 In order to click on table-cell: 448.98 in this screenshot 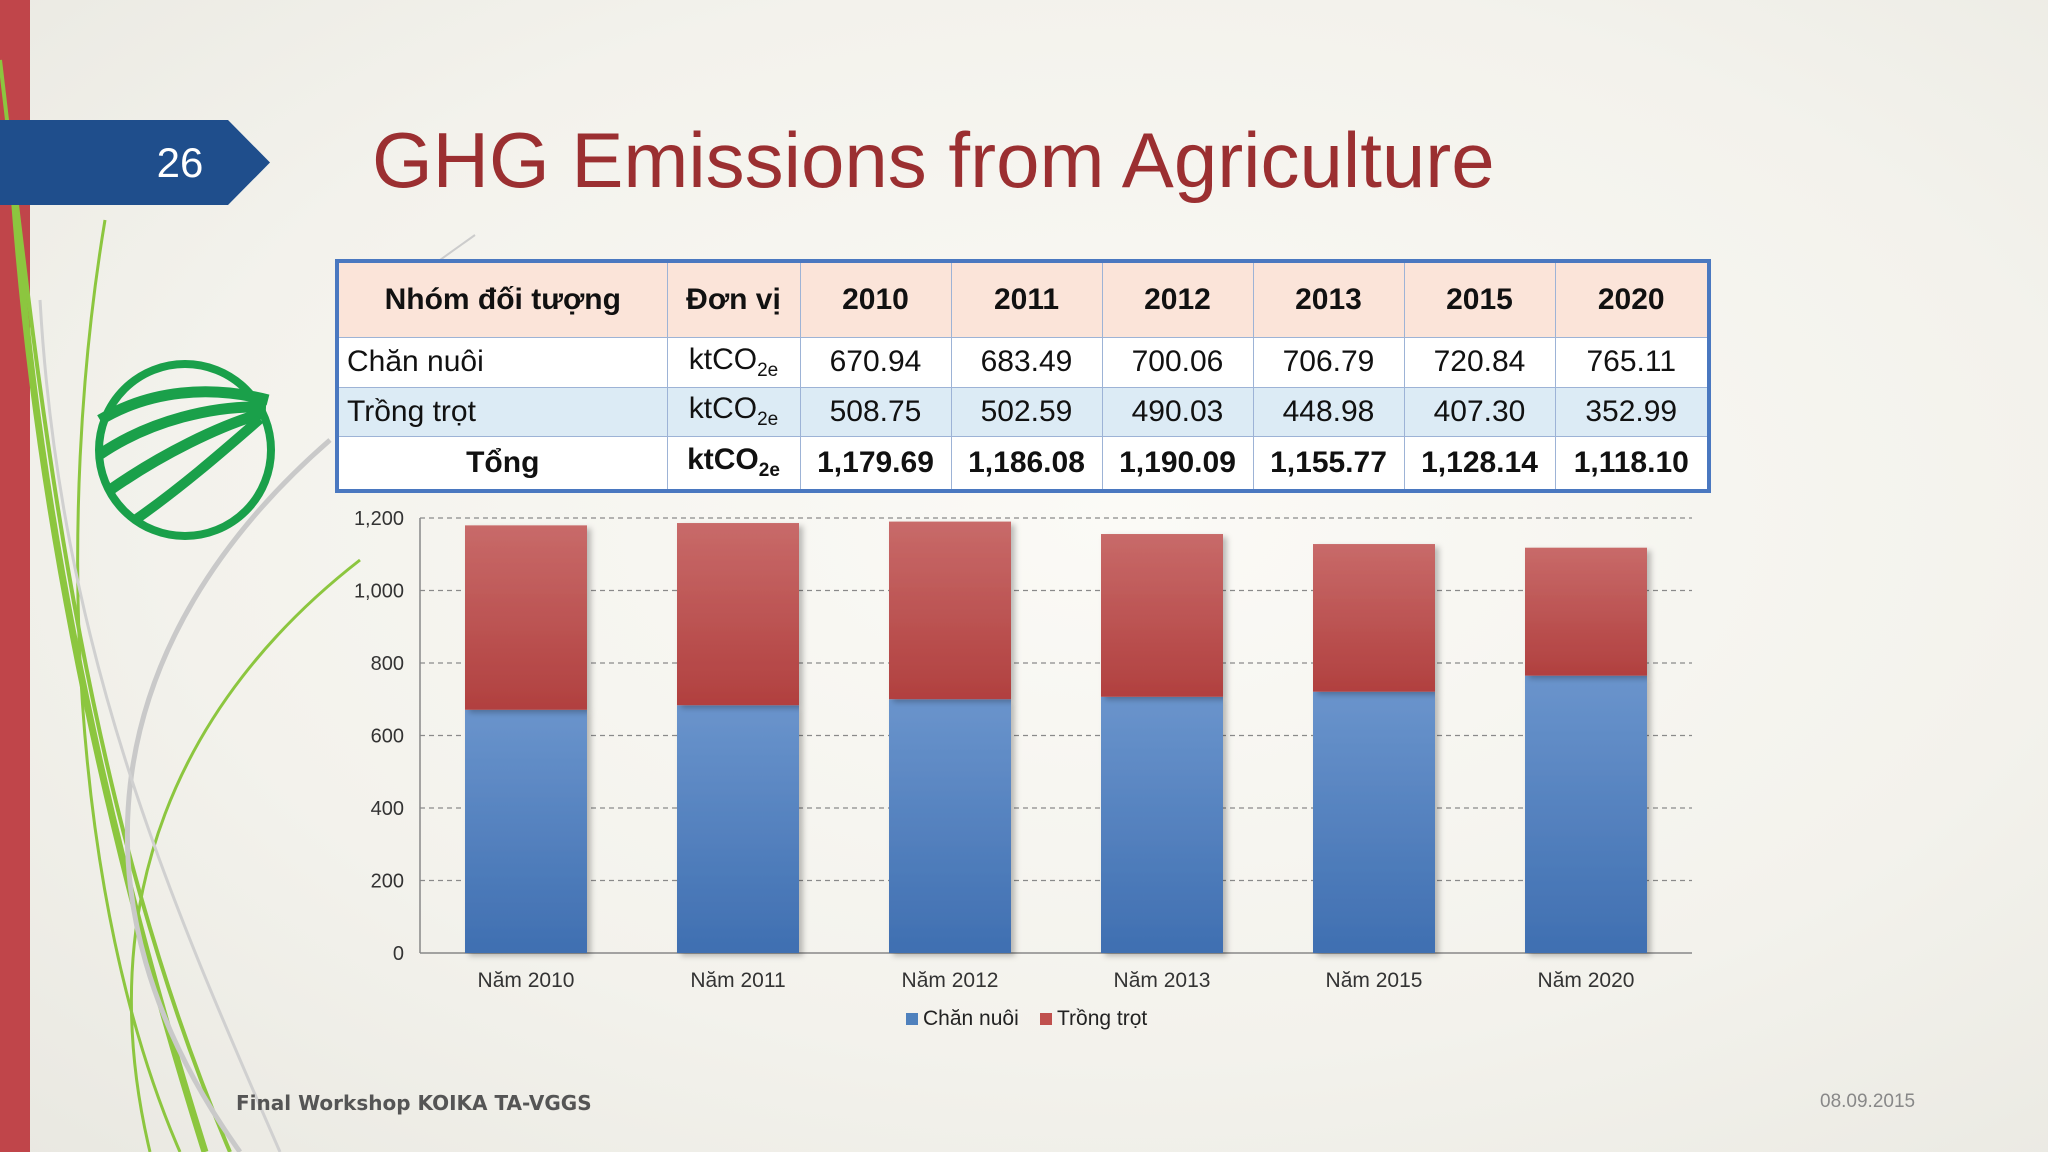, I will do `click(1328, 411)`.